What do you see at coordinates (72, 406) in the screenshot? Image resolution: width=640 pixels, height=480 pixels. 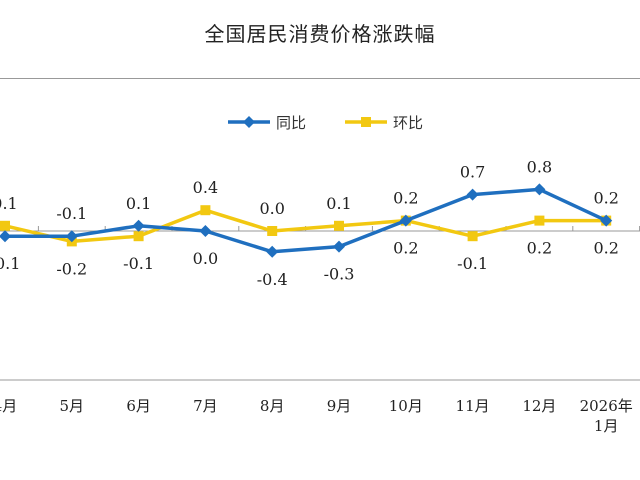 I see `x-tick-label: 5月` at bounding box center [72, 406].